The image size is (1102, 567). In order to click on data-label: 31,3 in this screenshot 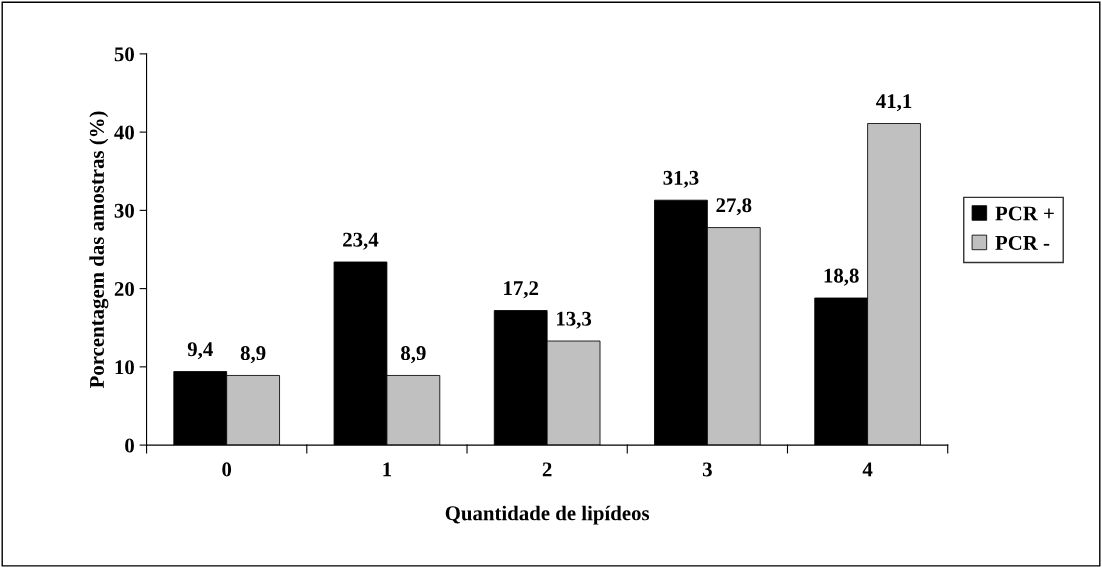, I will do `click(681, 179)`.